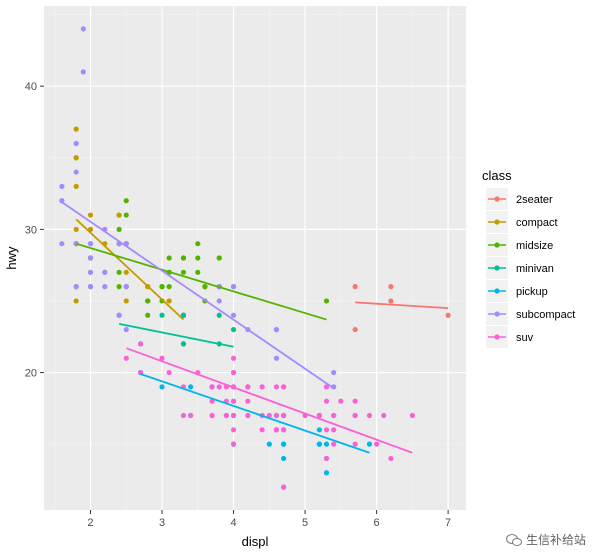 The width and height of the screenshot is (596, 556). I want to click on fit-line-compact, so click(130, 269).